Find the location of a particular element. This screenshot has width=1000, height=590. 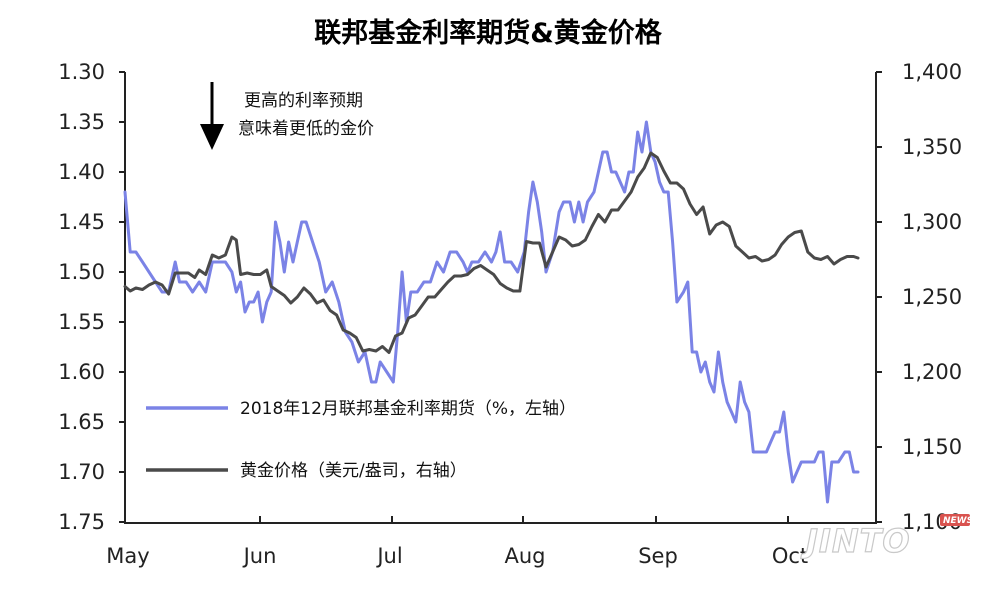

x-tick-label: Jul is located at coordinates (388, 556).